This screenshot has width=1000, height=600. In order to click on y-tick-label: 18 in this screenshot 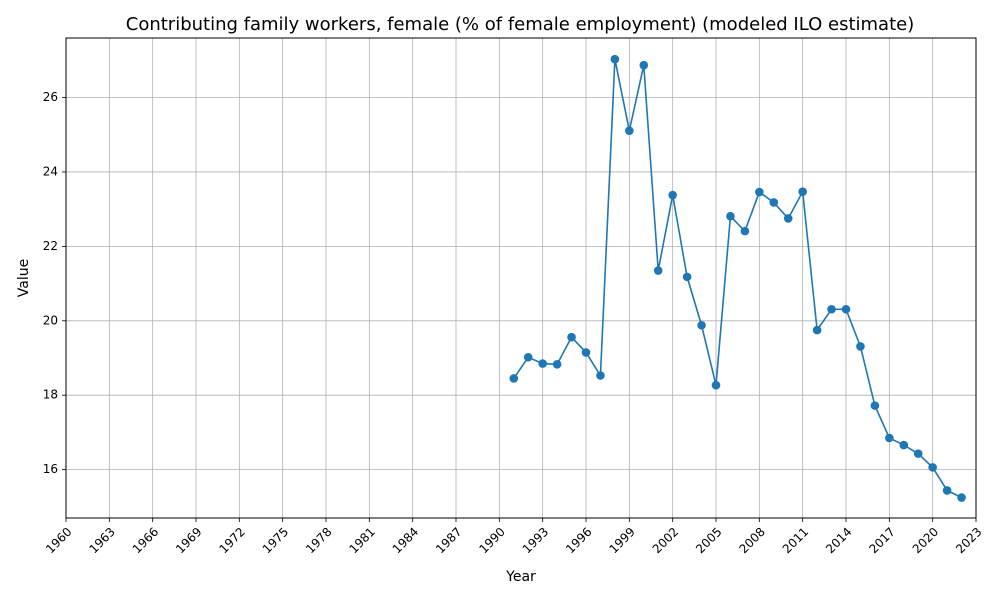, I will do `click(50, 395)`.